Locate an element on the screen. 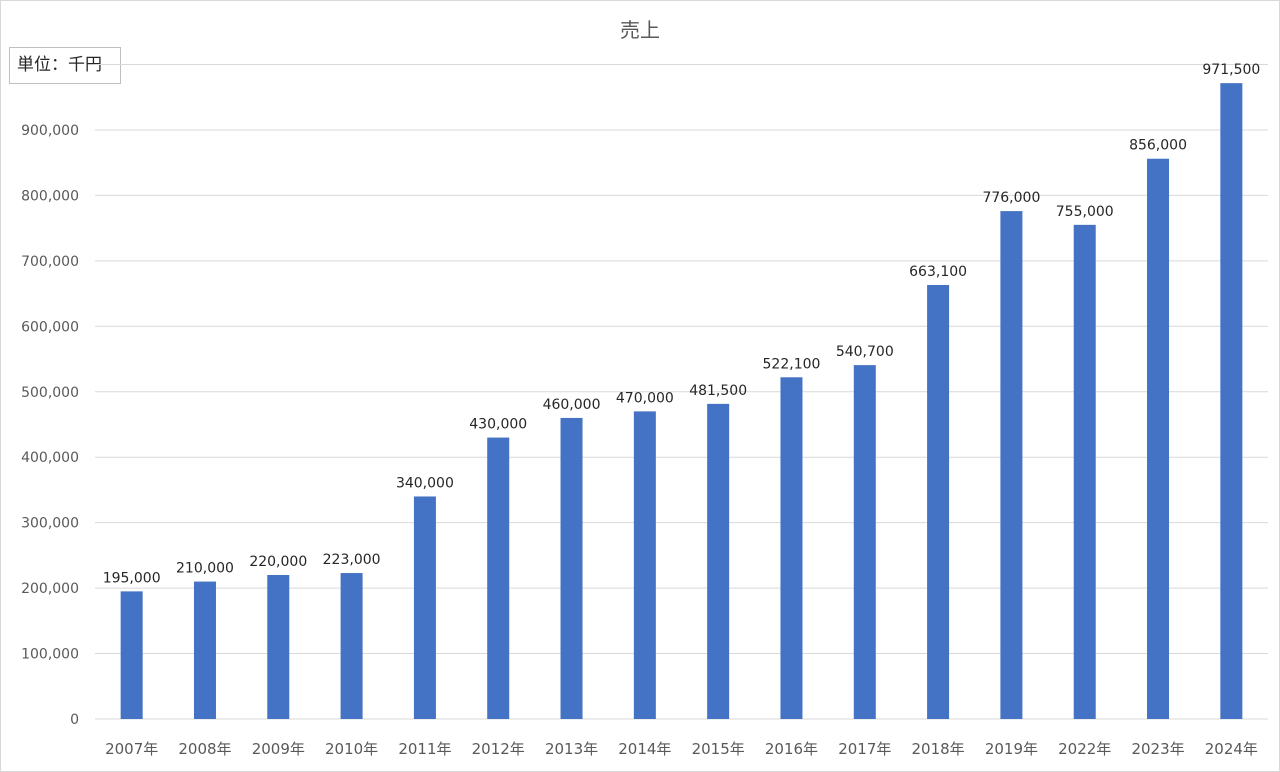 The height and width of the screenshot is (772, 1280). data-label: 481,500 is located at coordinates (718, 391).